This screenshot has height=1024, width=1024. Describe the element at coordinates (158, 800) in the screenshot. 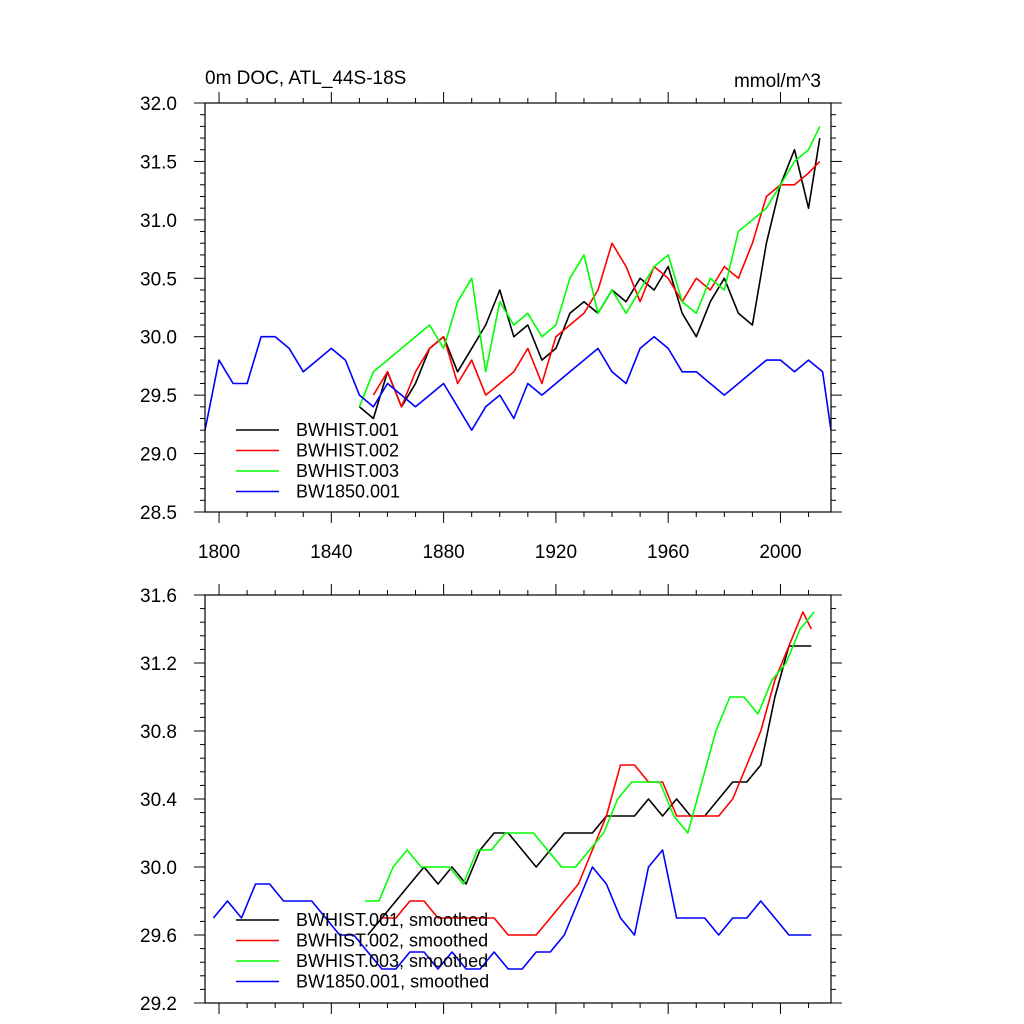

I see `y-tick-label: 30.4` at that location.